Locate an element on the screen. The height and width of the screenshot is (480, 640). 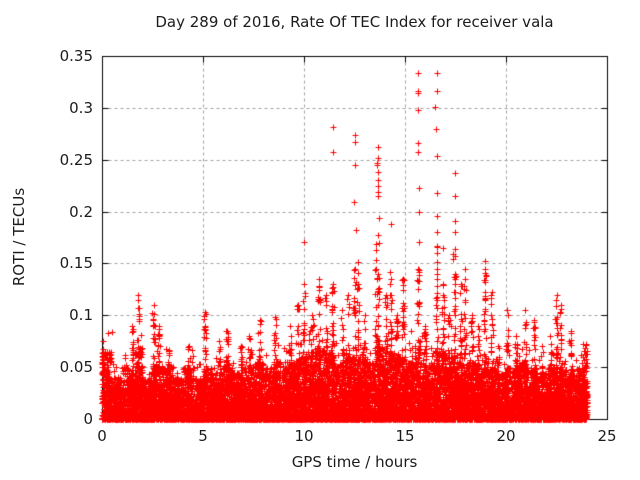
x-axis-label: GPS time / hours is located at coordinates (354, 462).